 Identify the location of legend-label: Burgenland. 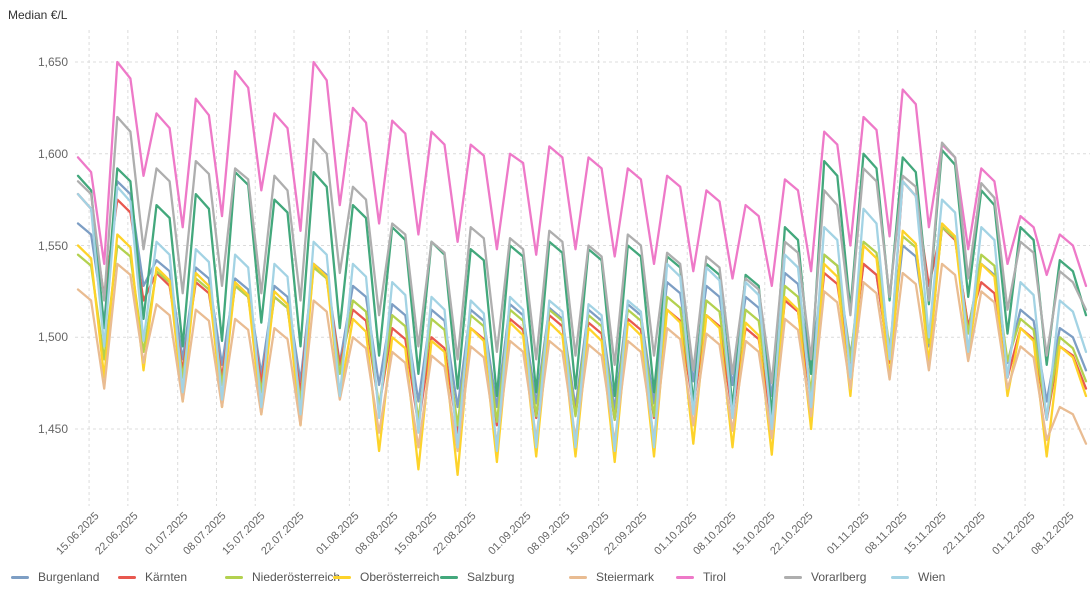
(69, 577).